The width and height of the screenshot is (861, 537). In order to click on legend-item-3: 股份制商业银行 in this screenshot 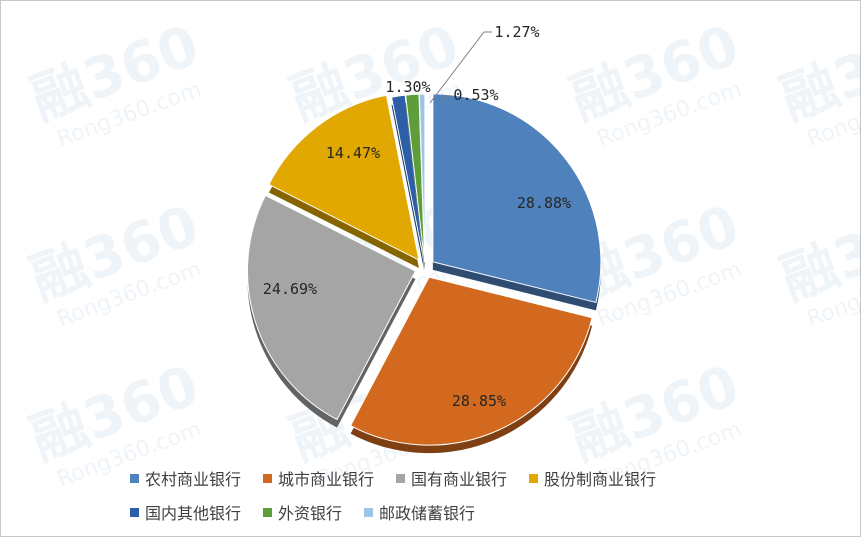, I will do `click(592, 478)`.